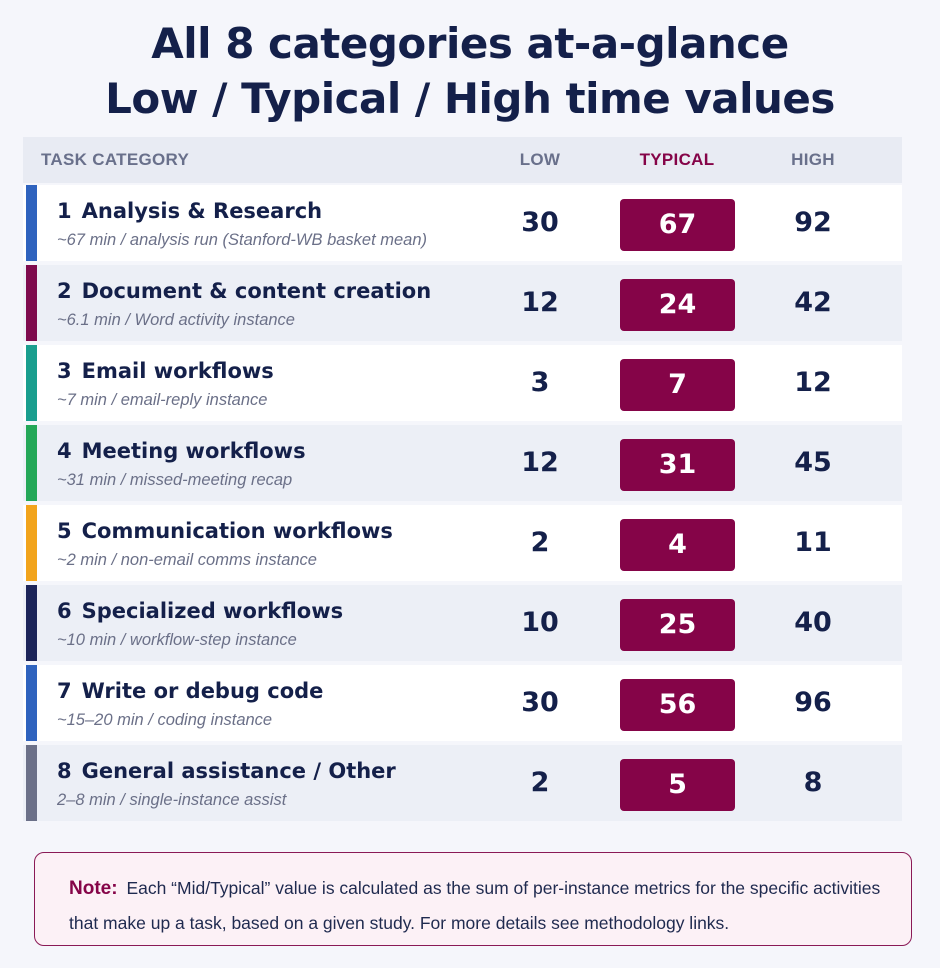  I want to click on header-low: LOW, so click(540, 159).